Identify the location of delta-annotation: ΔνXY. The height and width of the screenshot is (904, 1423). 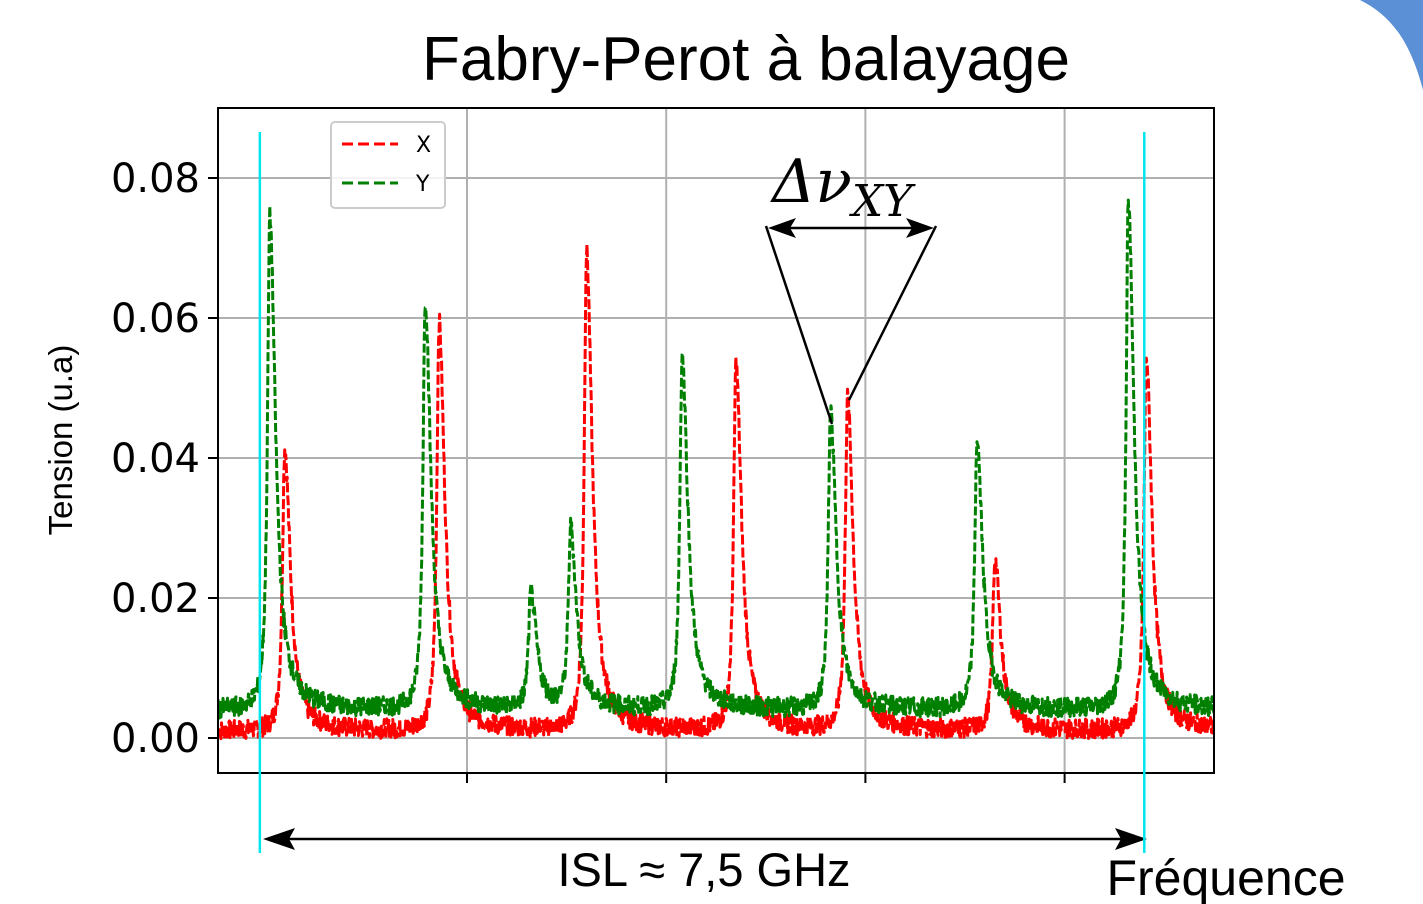
(851, 286).